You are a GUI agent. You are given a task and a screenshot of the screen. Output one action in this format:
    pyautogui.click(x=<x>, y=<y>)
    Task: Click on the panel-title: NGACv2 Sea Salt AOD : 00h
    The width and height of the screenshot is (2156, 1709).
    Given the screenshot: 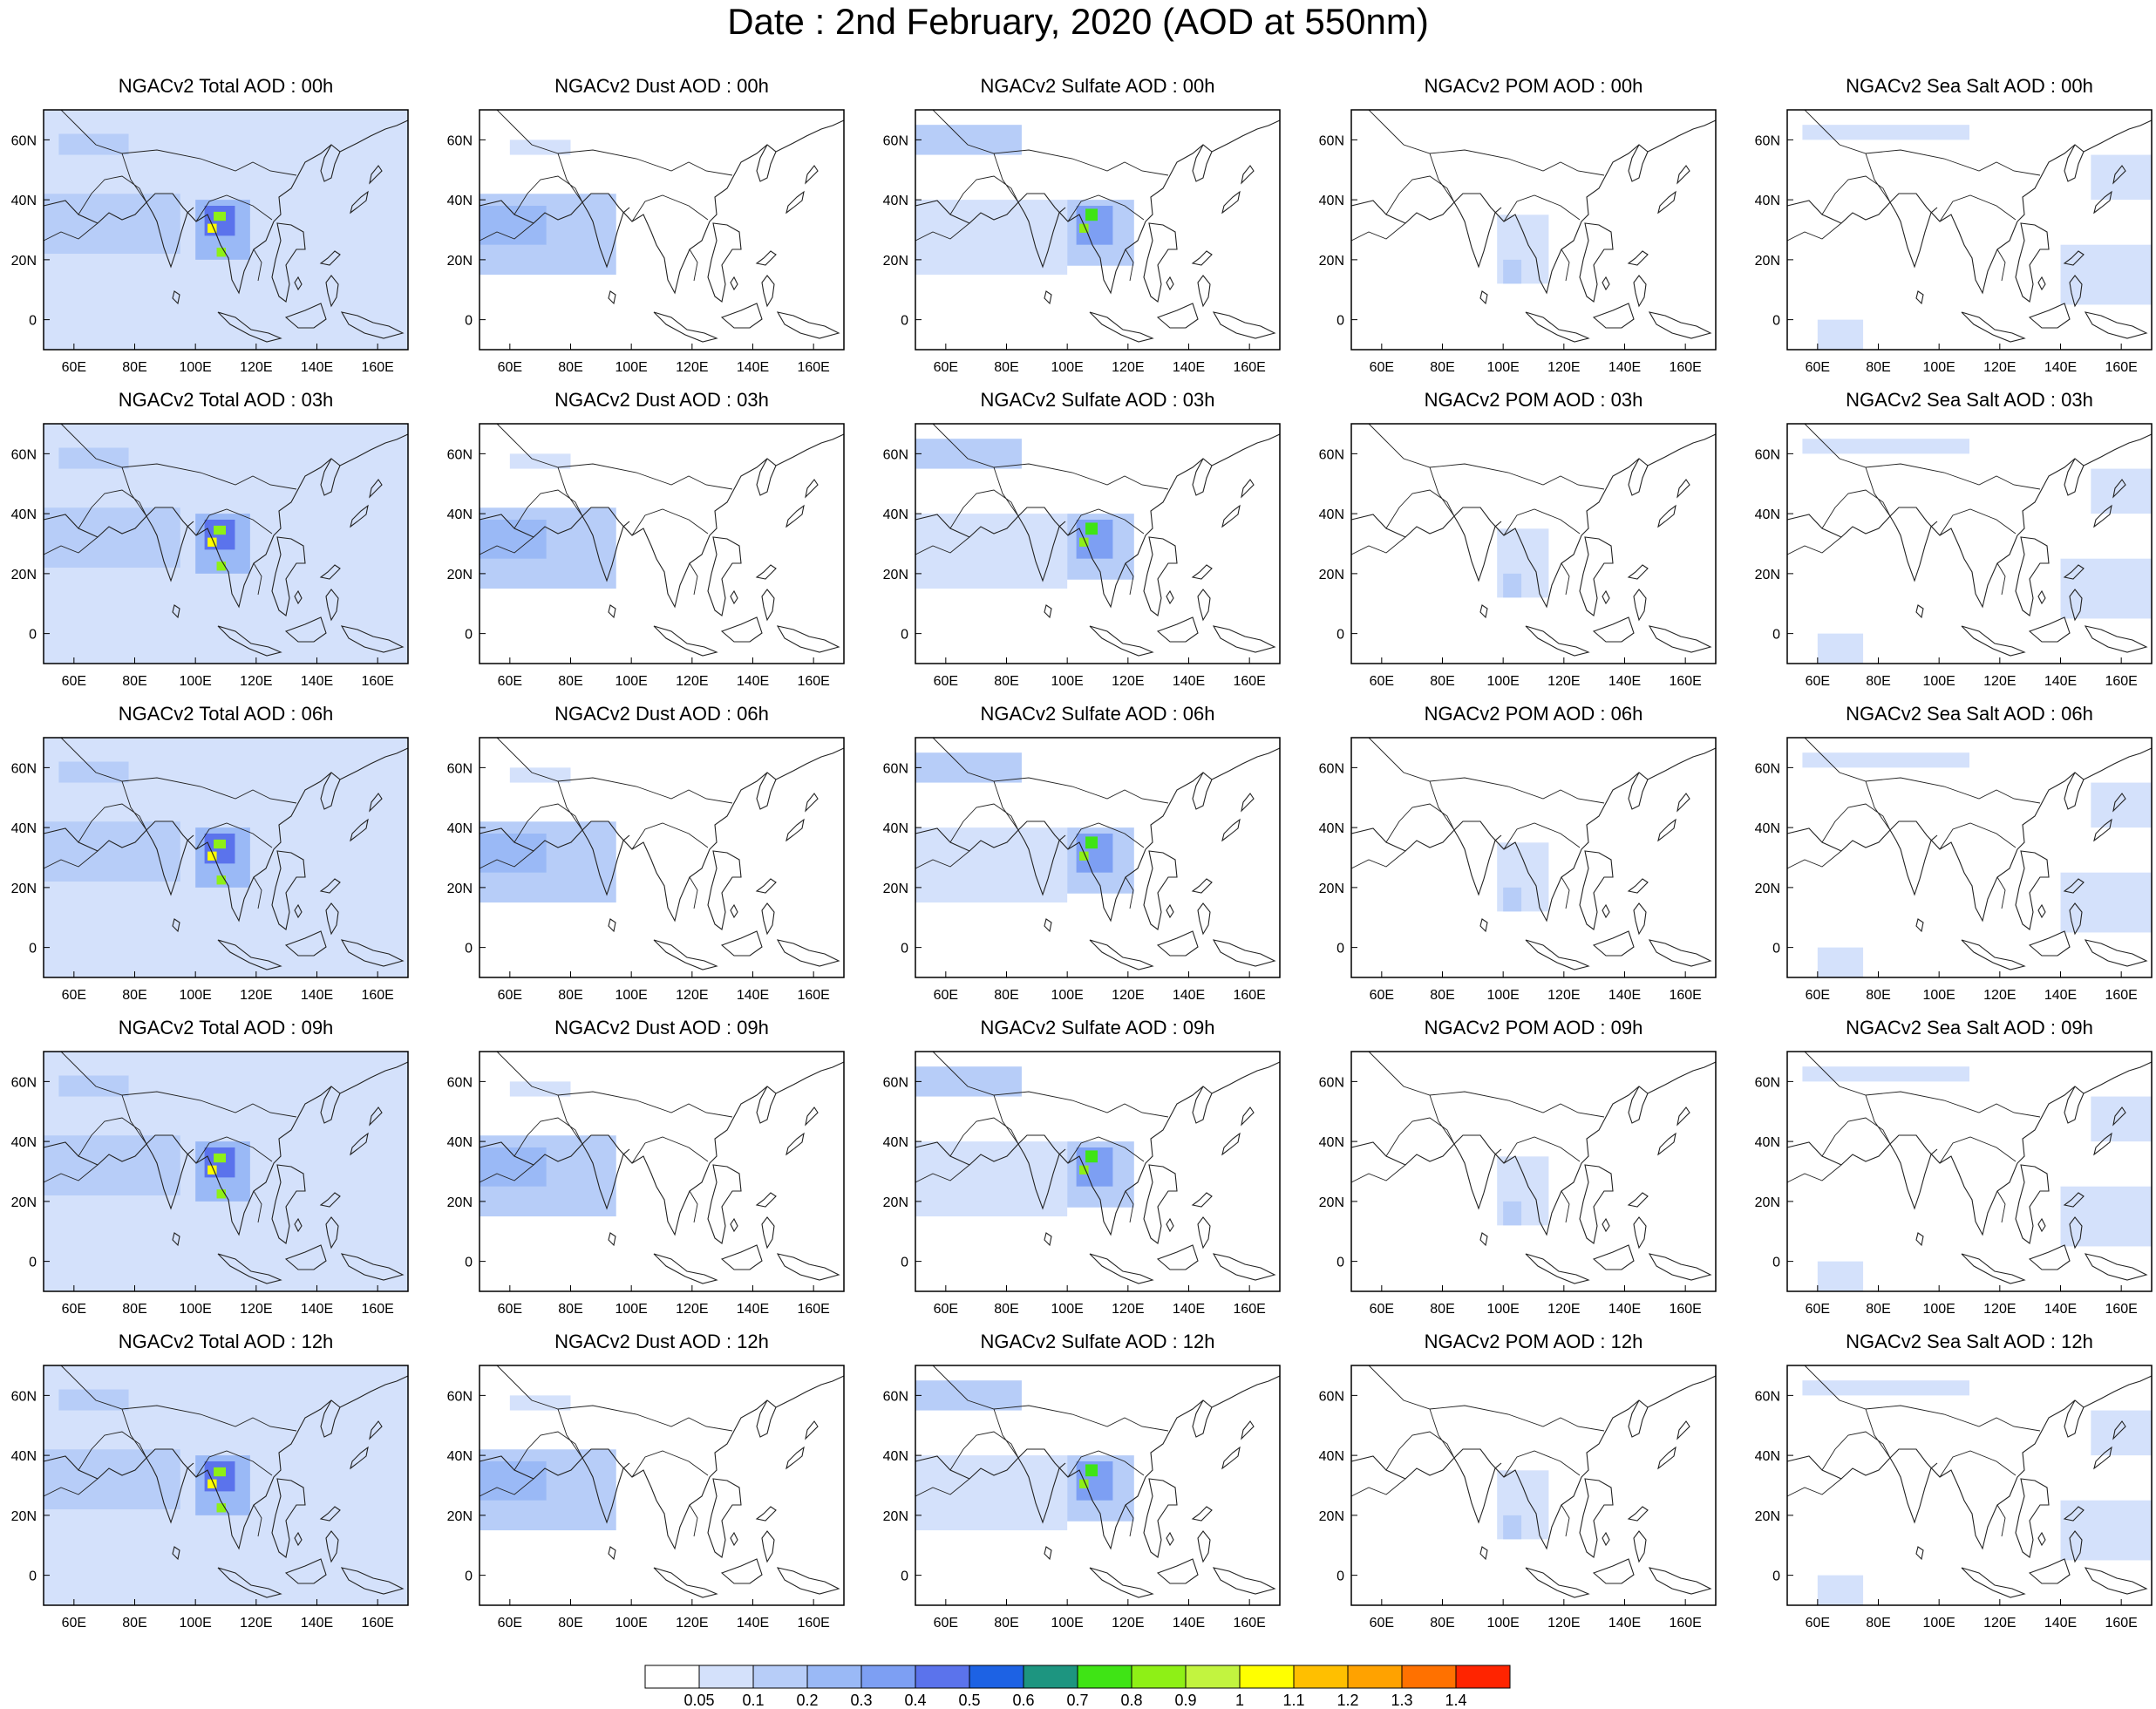 What is the action you would take?
    pyautogui.click(x=1969, y=86)
    